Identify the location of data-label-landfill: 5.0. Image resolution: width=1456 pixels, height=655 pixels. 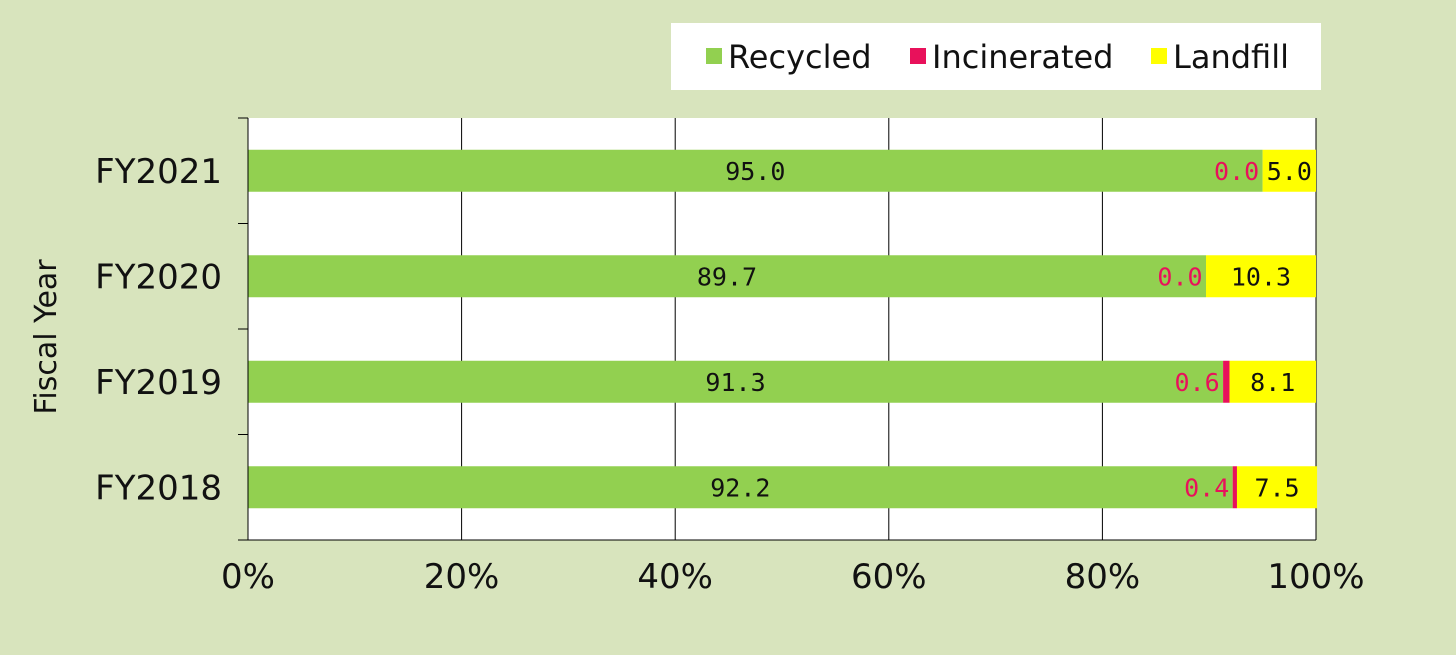
(1289, 171).